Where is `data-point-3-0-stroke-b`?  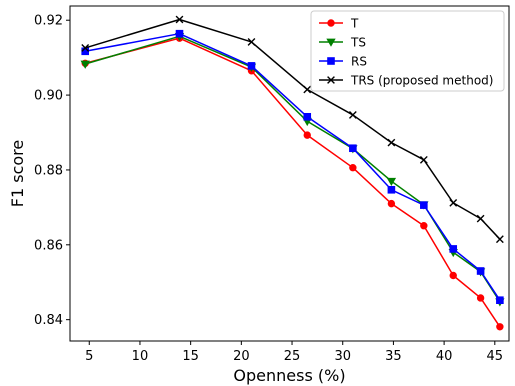 data-point-3-0-stroke-b is located at coordinates (85, 48).